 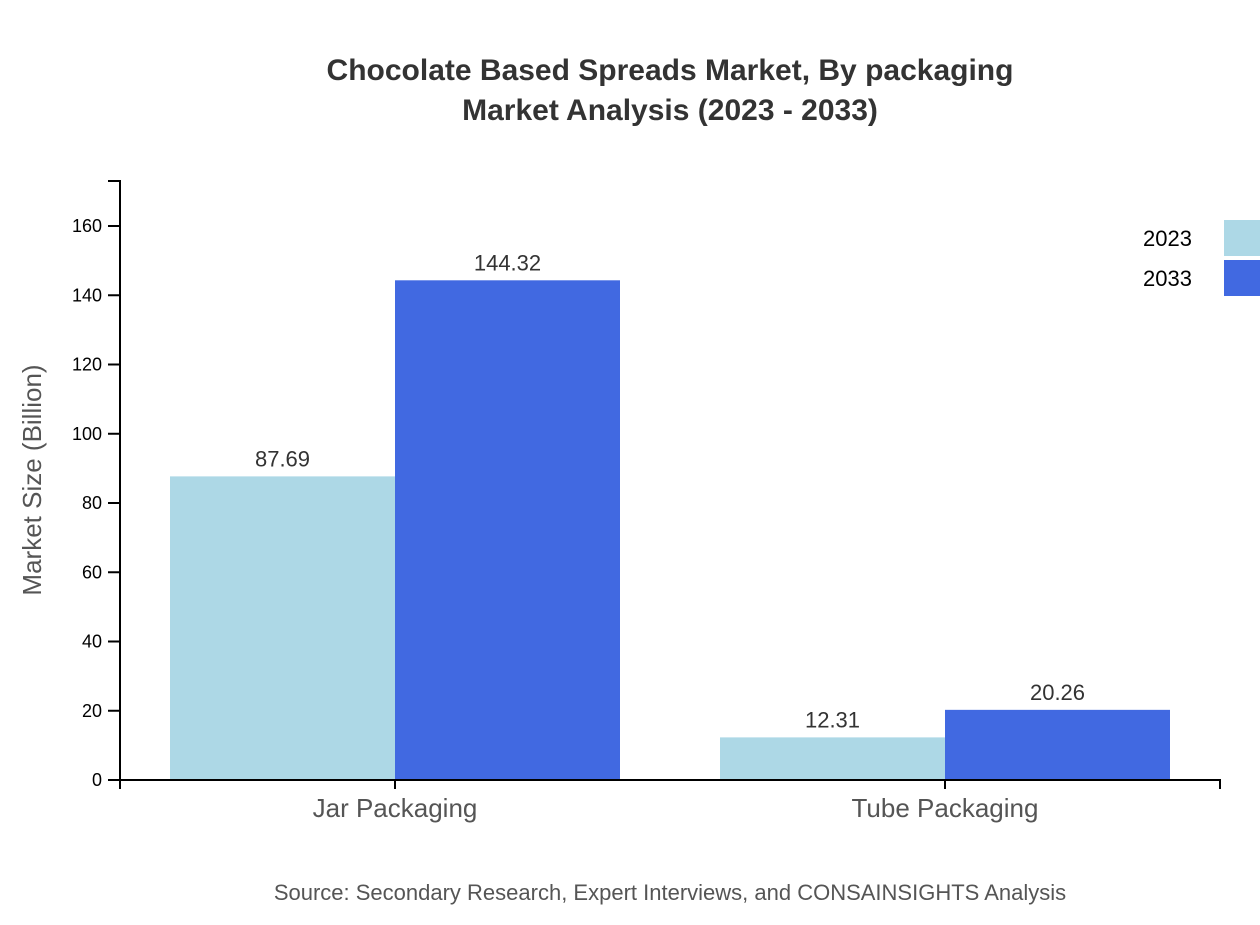 I want to click on x-tick-label: Jar Packaging, so click(x=395, y=808).